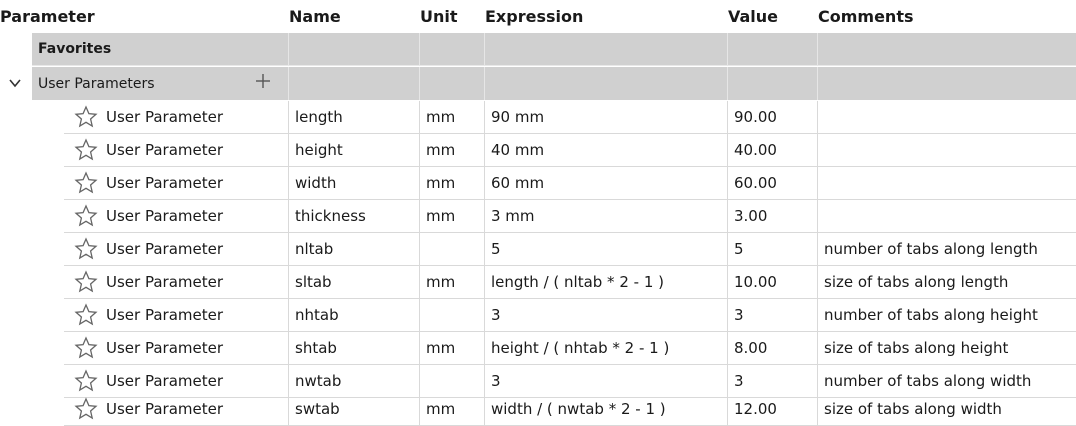 Image resolution: width=1076 pixels, height=426 pixels. Describe the element at coordinates (606, 216) in the screenshot. I see `expression-cell: 3 mm` at that location.